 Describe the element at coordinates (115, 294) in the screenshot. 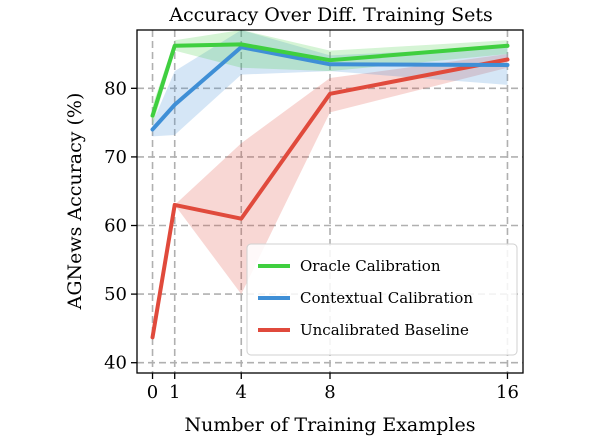

I see `y-tick-label: 50` at that location.